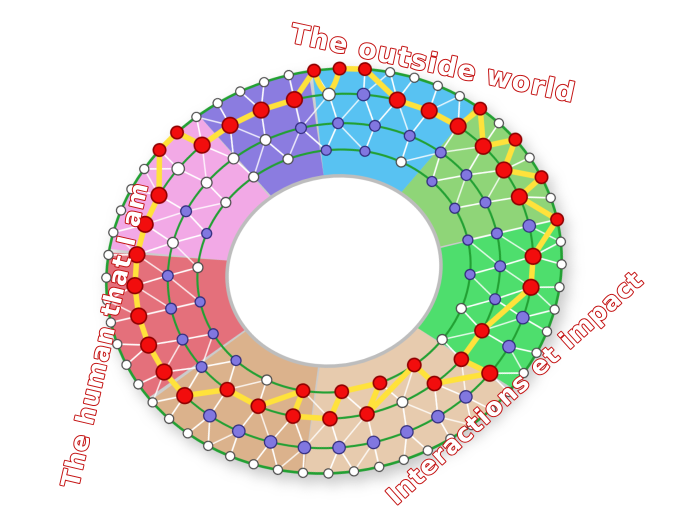 The width and height of the screenshot is (677, 511). Describe the element at coordinates (479, 176) in the screenshot. I see `sector-light-green` at that location.